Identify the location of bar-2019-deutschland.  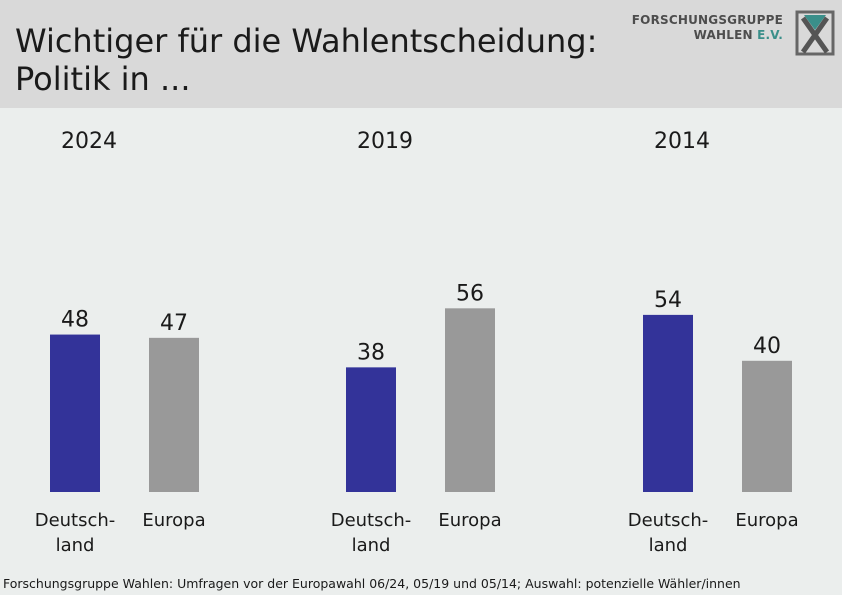
(371, 429).